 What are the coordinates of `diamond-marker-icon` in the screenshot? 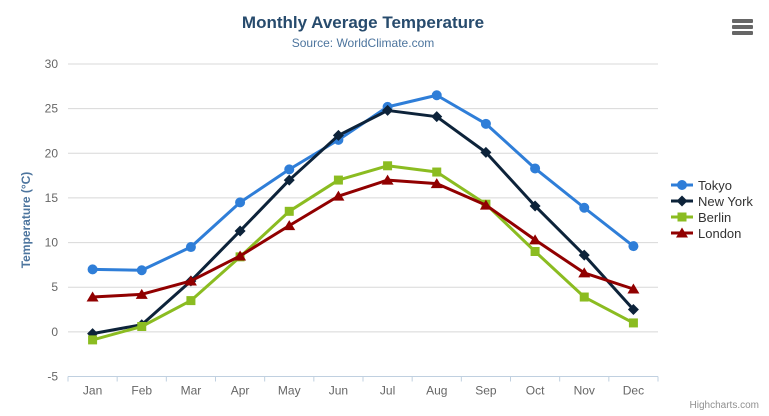 It's located at (682, 201).